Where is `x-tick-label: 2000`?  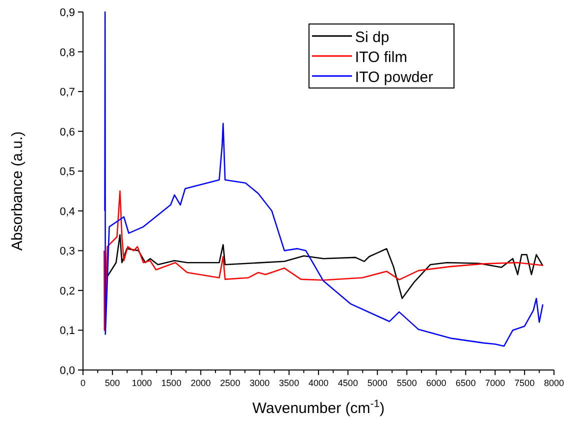 x-tick-label: 2000 is located at coordinates (200, 383).